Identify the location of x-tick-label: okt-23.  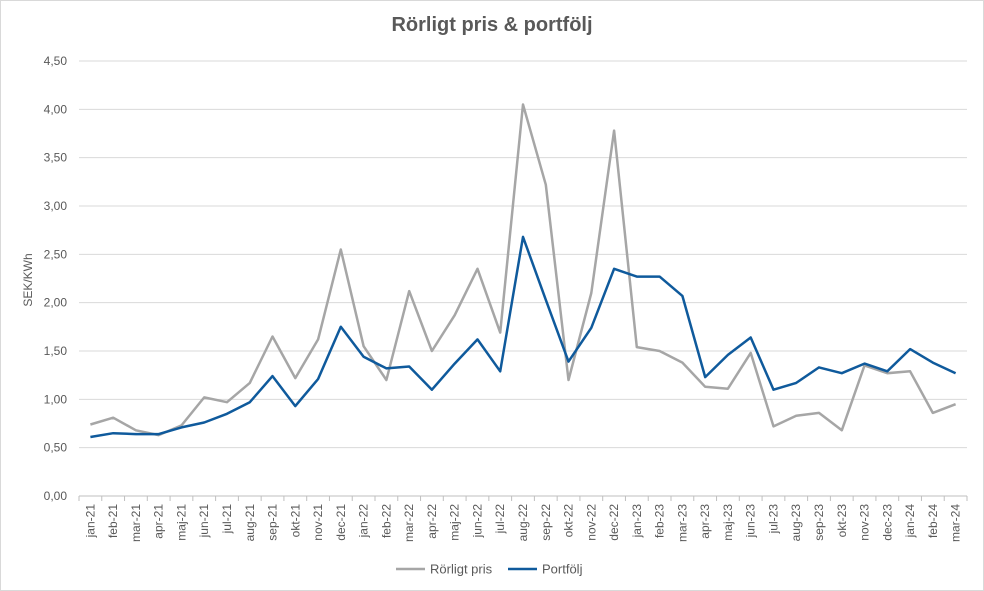
(842, 521).